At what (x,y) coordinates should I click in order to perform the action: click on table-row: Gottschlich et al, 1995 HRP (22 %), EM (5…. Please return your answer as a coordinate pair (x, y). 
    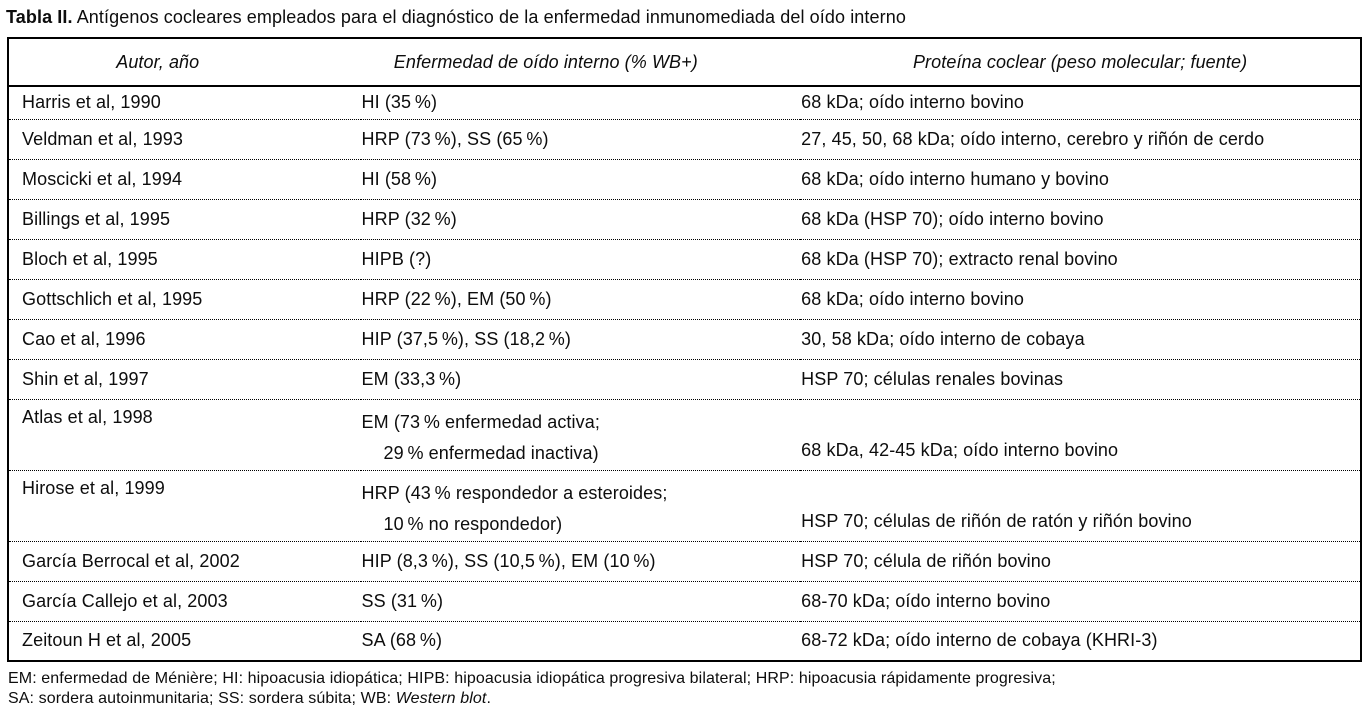
    Looking at the image, I should click on (684, 299).